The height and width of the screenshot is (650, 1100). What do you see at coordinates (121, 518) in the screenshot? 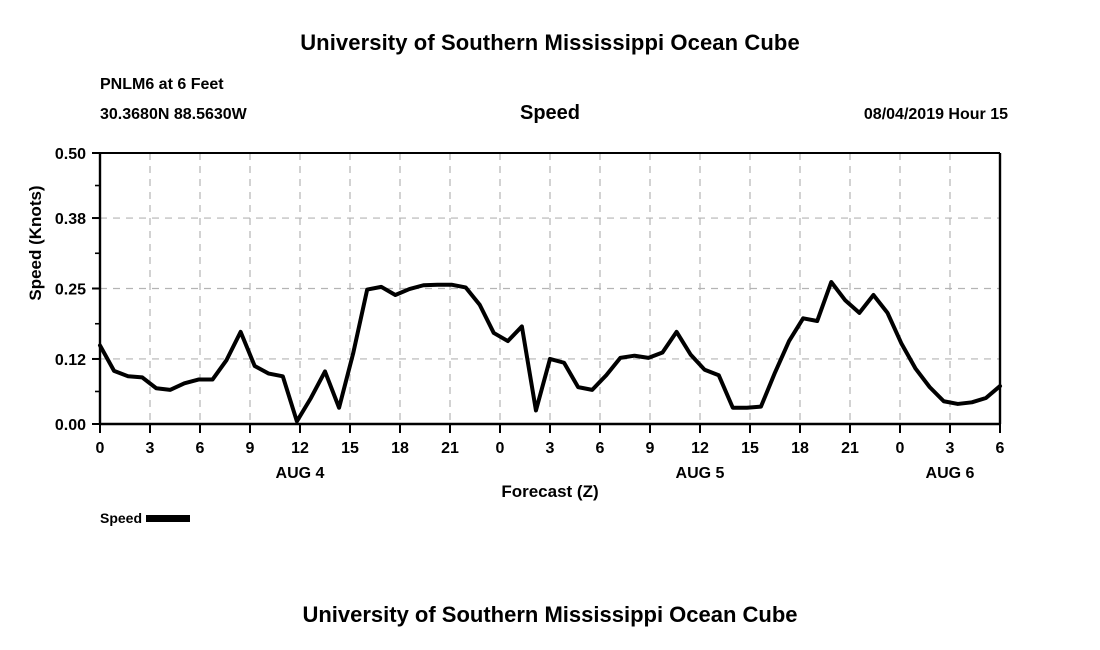
I see `legend-label-speed: Speed` at bounding box center [121, 518].